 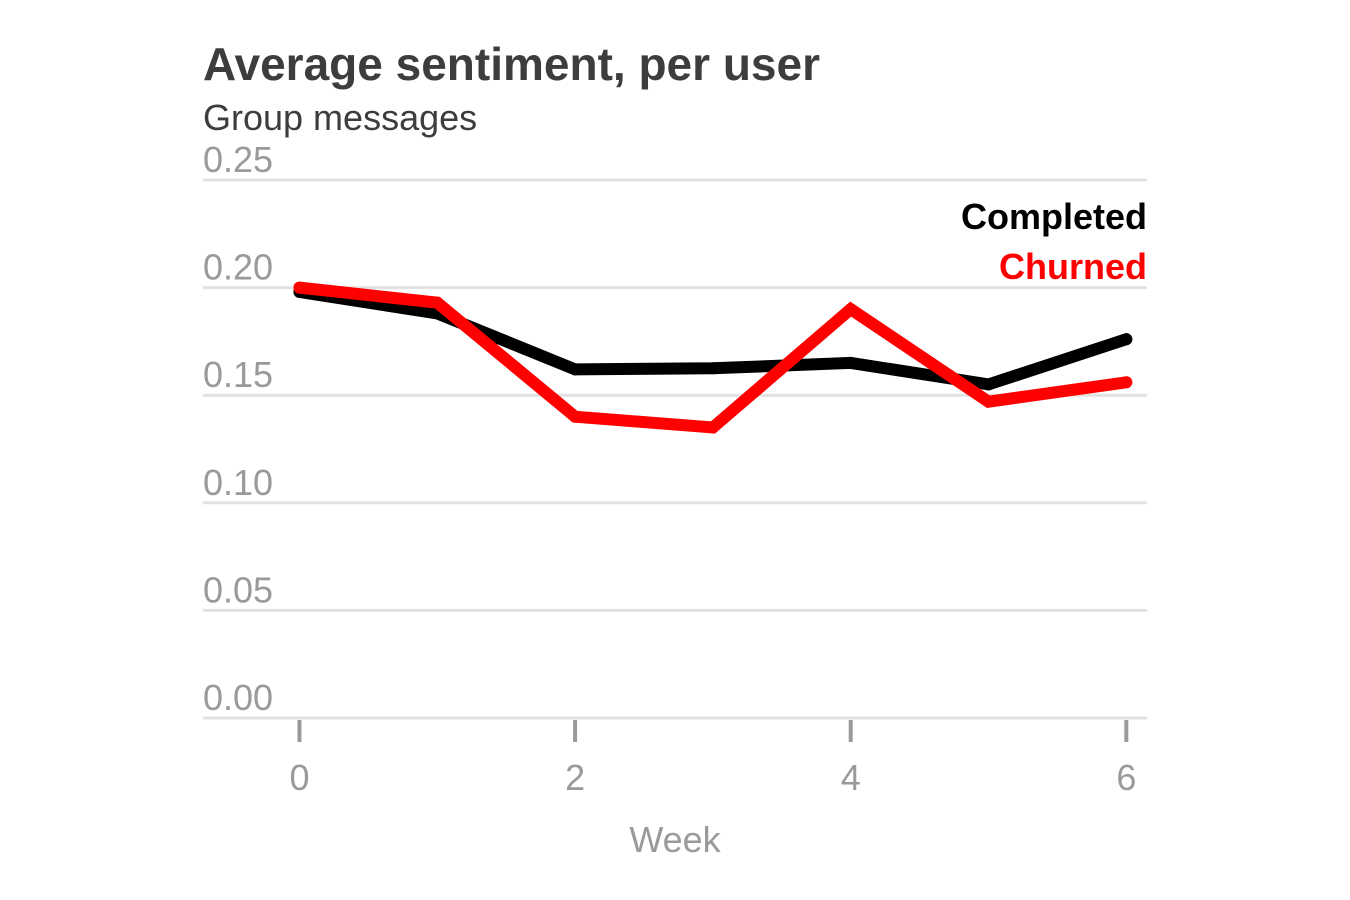 I want to click on y-tick-label-2: 0.10, so click(x=238, y=482).